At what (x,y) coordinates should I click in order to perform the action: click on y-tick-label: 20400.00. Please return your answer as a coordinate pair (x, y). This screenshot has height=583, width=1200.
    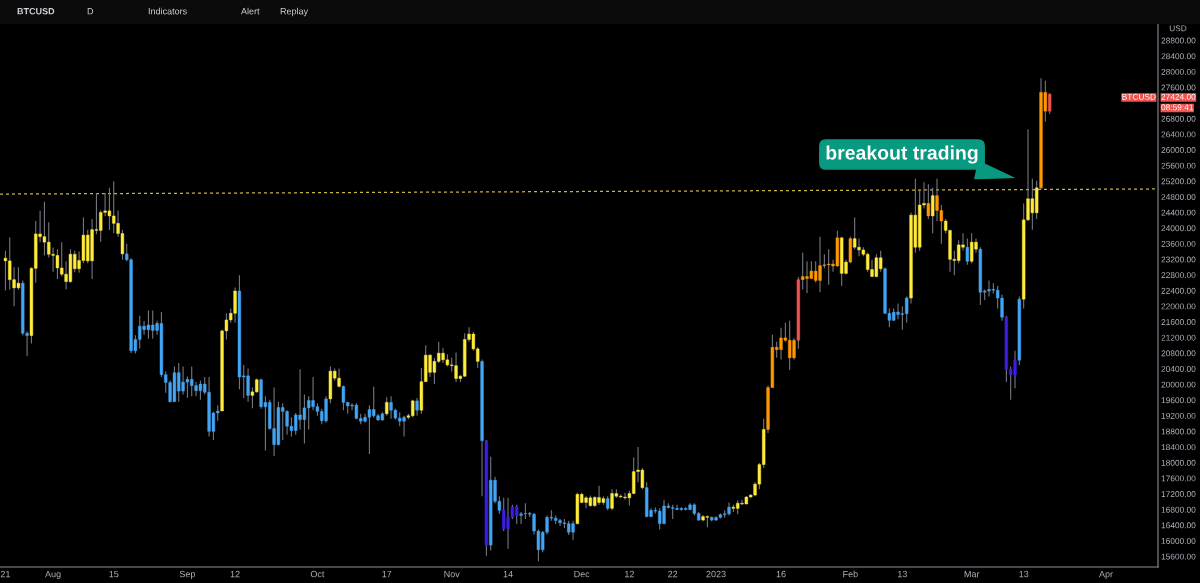
    Looking at the image, I should click on (1178, 369).